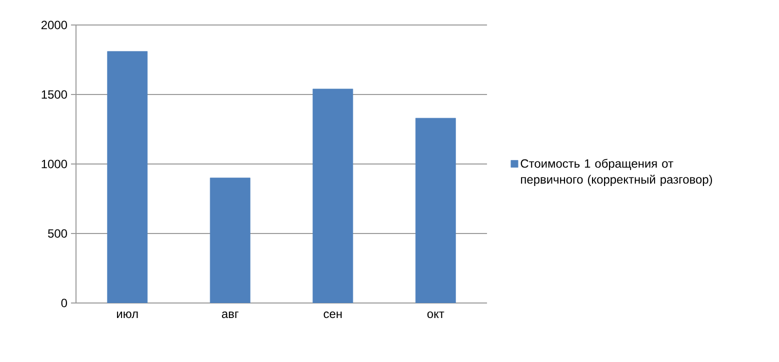 The height and width of the screenshot is (362, 779). Describe the element at coordinates (333, 315) in the screenshot. I see `x-tick-label: сен` at that location.